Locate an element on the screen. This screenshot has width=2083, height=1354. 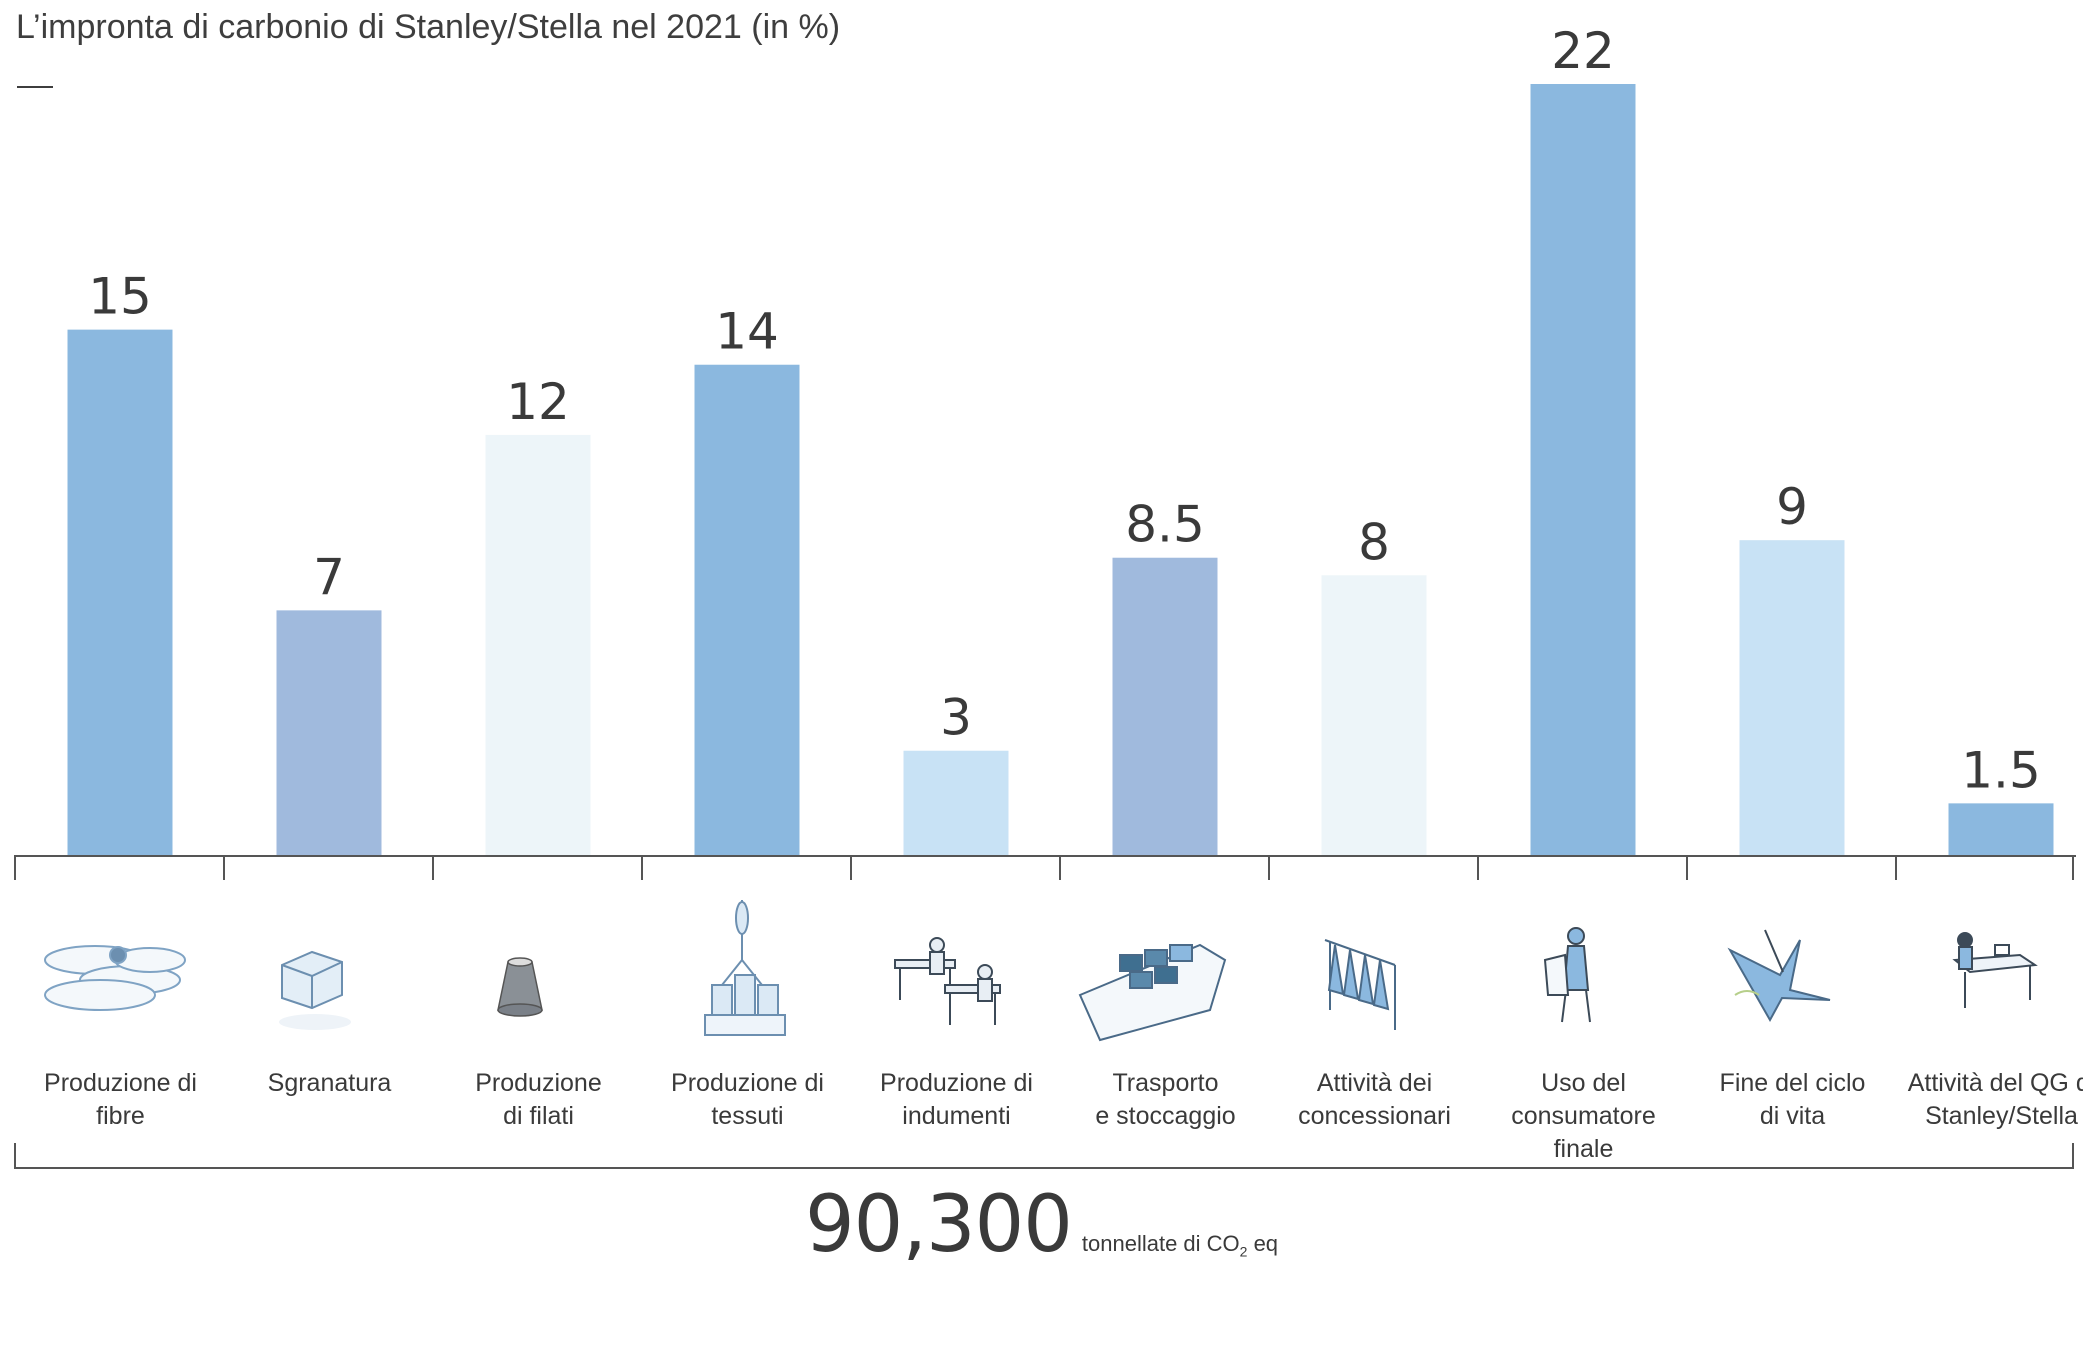
value-label-4: 14 is located at coordinates (747, 332).